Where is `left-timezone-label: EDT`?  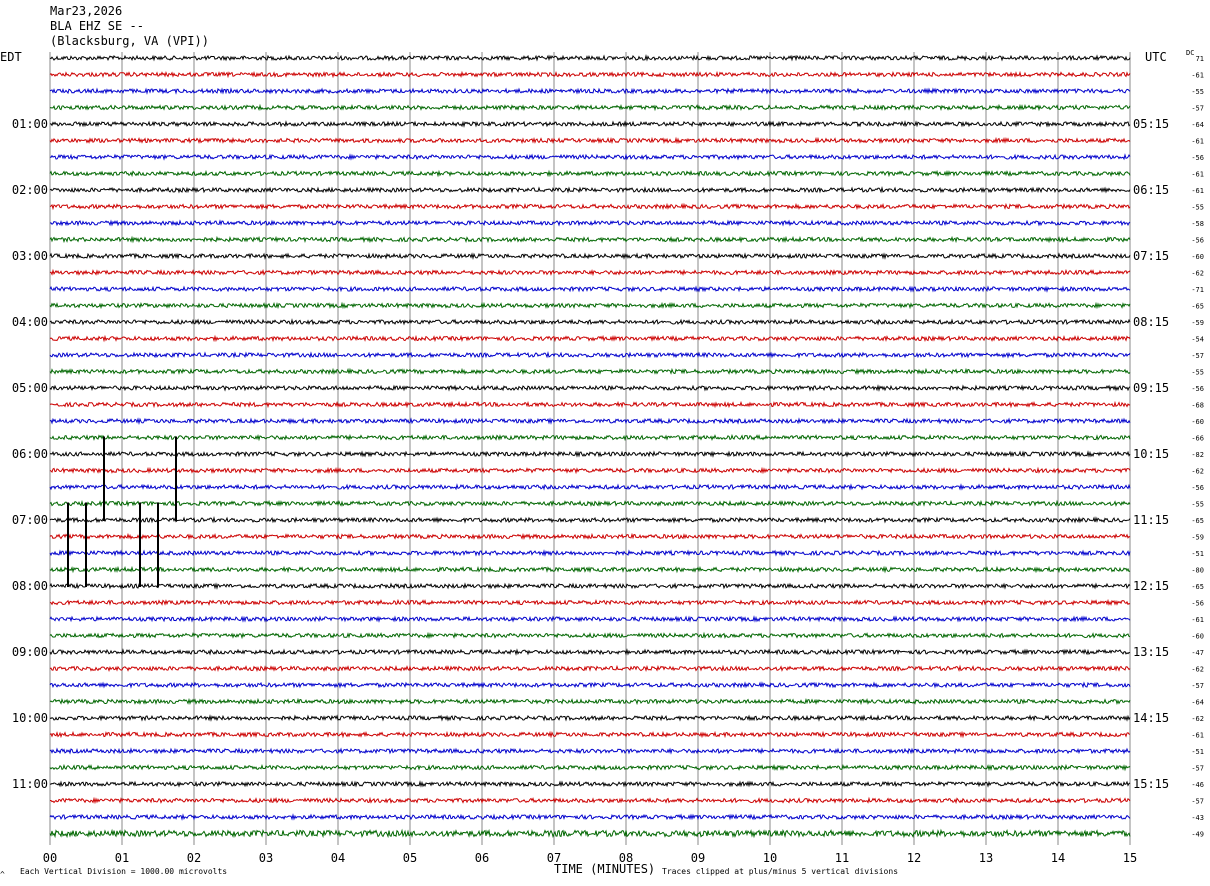
left-timezone-label: EDT is located at coordinates (11, 57).